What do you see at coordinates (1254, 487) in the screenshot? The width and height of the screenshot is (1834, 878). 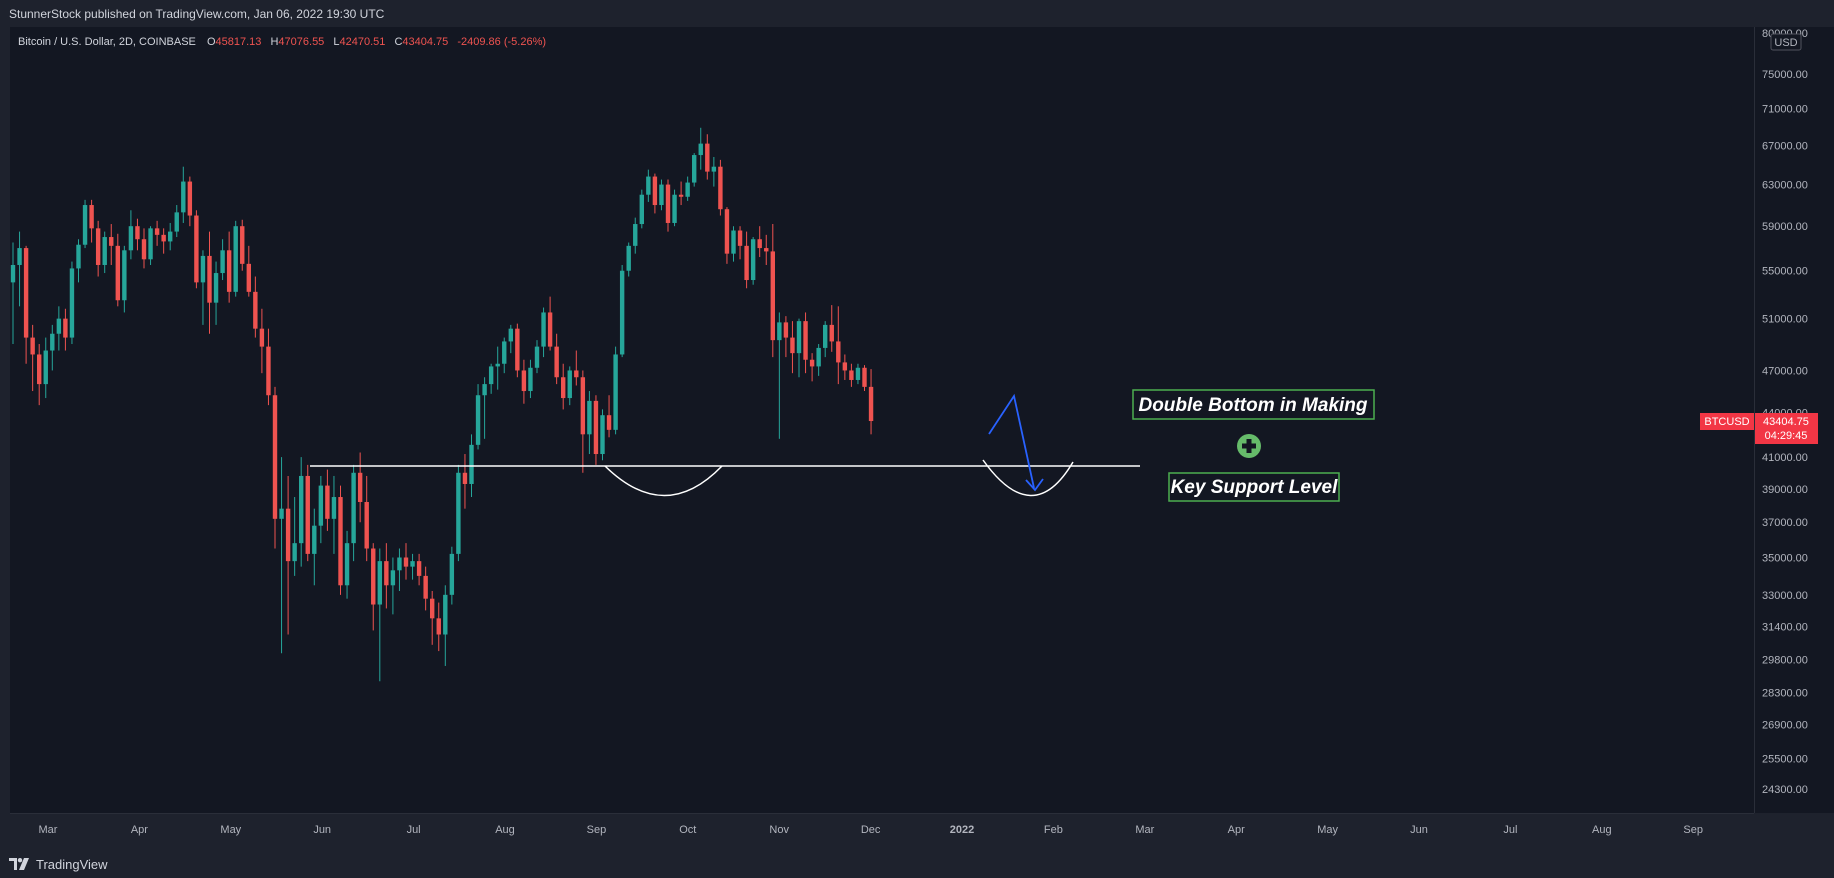 I see `key-support-box` at bounding box center [1254, 487].